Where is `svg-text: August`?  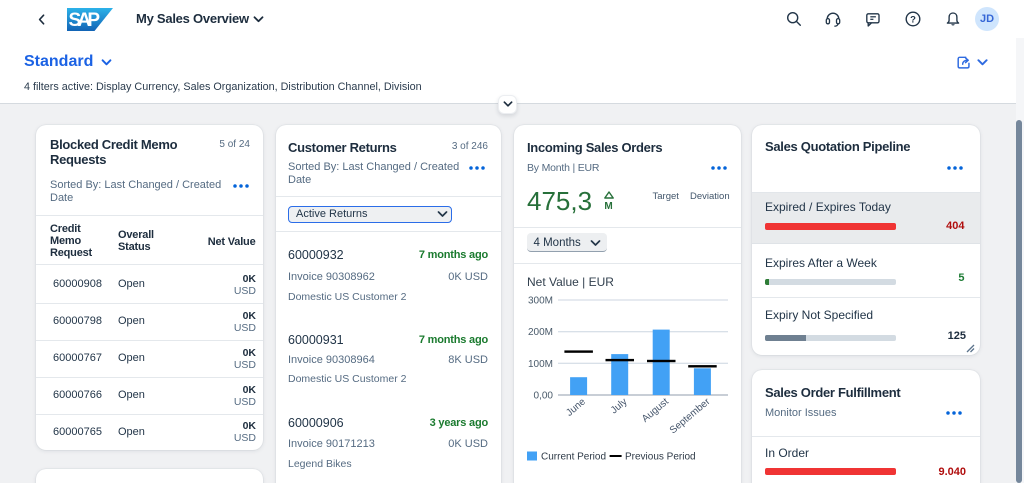
svg-text: August is located at coordinates (655, 410).